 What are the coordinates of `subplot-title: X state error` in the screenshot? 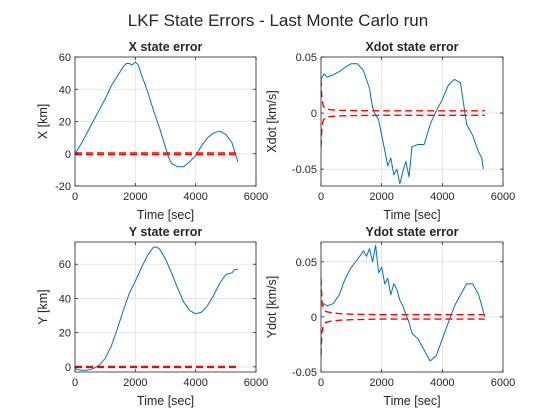 It's located at (166, 47).